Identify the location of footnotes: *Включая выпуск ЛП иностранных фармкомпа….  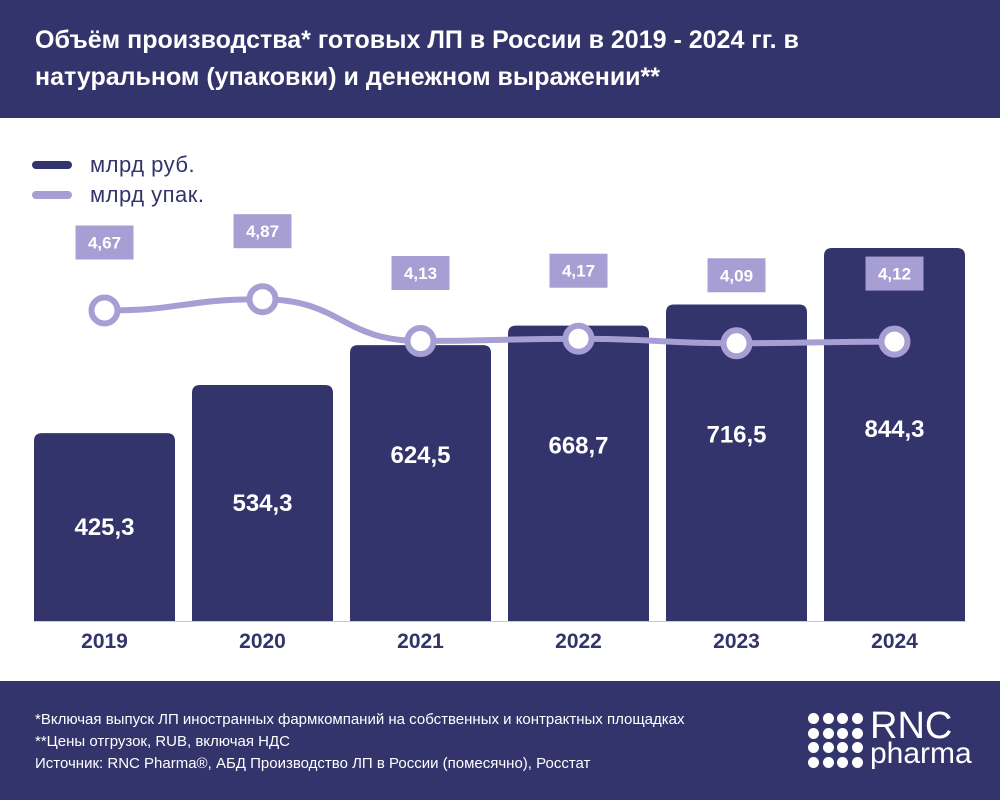
(360, 742).